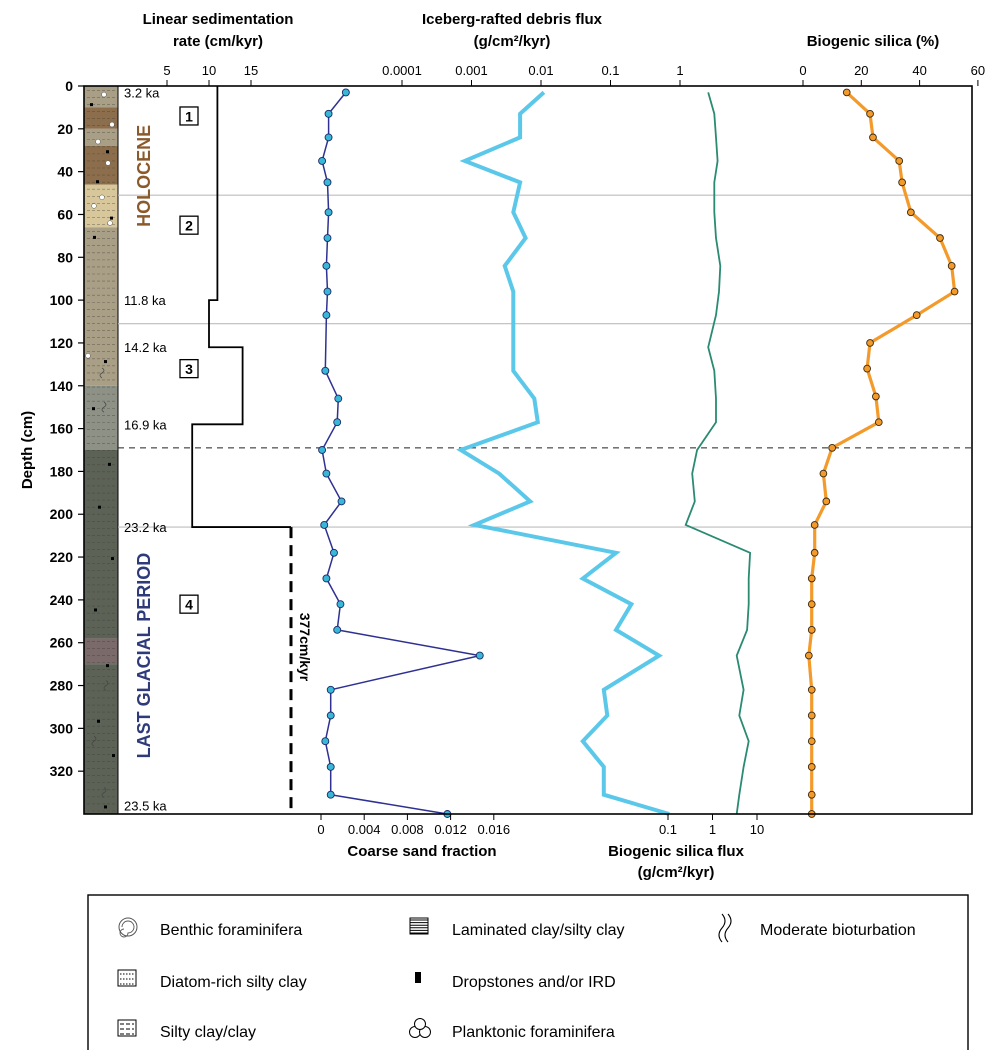 The height and width of the screenshot is (1050, 1000). What do you see at coordinates (494, 829) in the screenshot?
I see `coarse-tick-label: 0.016` at bounding box center [494, 829].